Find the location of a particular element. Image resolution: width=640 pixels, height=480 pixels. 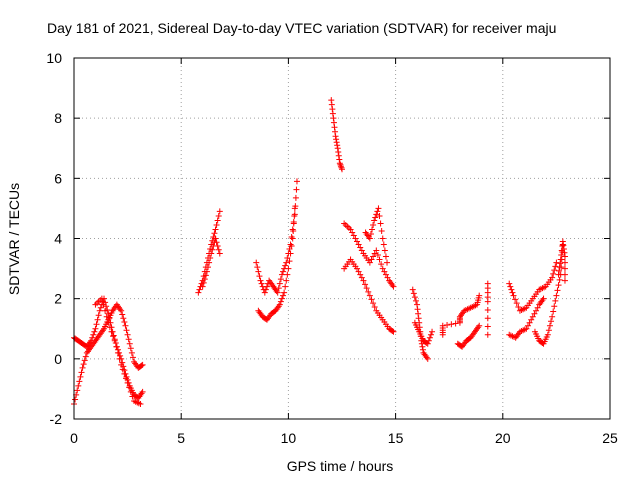

y-axis-label: SDTVAR / TECUs is located at coordinates (14, 239).